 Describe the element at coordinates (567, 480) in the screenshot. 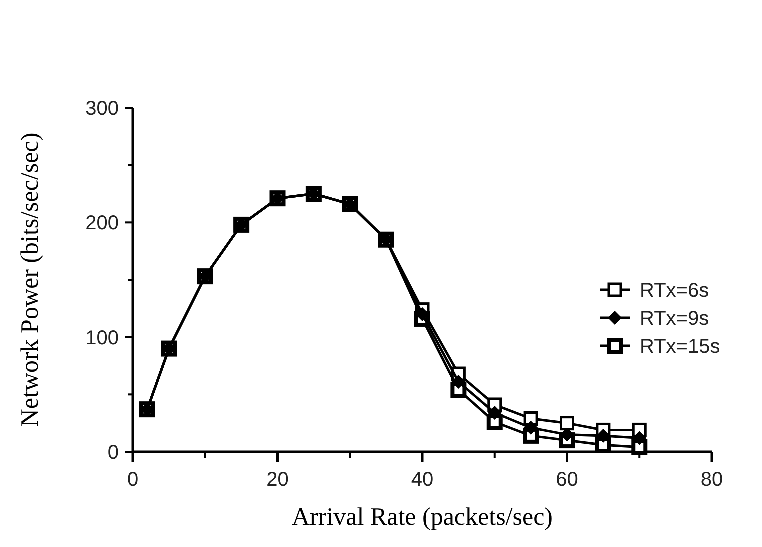

I see `x-tick-label: 60` at that location.